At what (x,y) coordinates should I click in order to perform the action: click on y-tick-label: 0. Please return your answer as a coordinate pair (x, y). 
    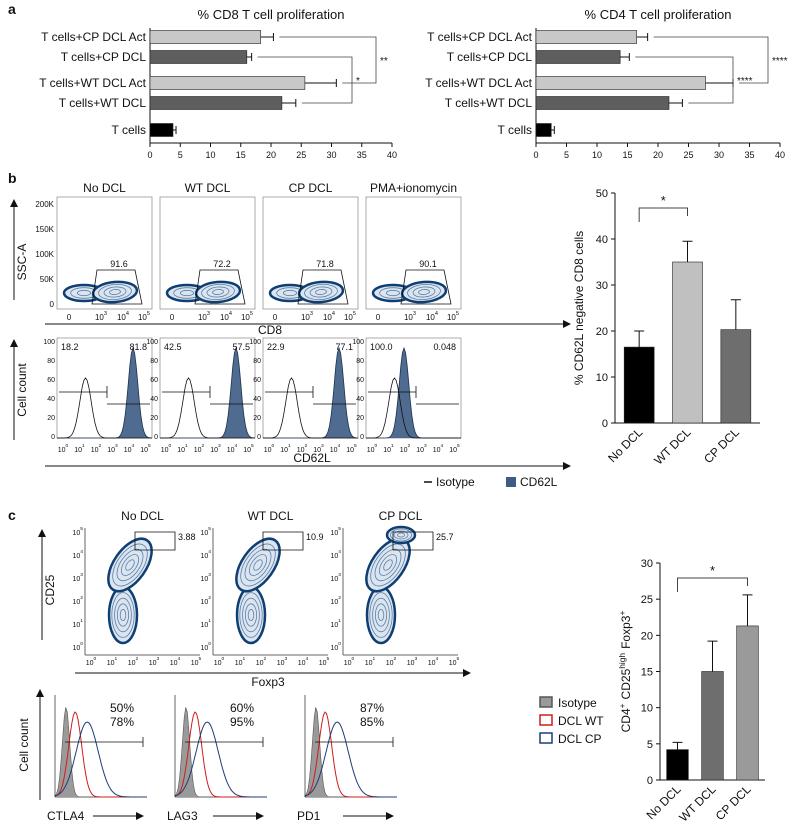
    Looking at the image, I should click on (650, 781).